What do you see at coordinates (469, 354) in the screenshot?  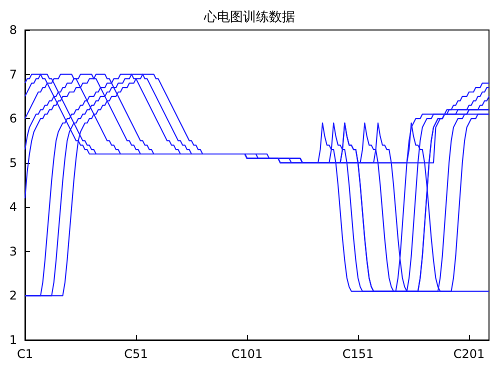 I see `x-tick-label: C201` at bounding box center [469, 354].